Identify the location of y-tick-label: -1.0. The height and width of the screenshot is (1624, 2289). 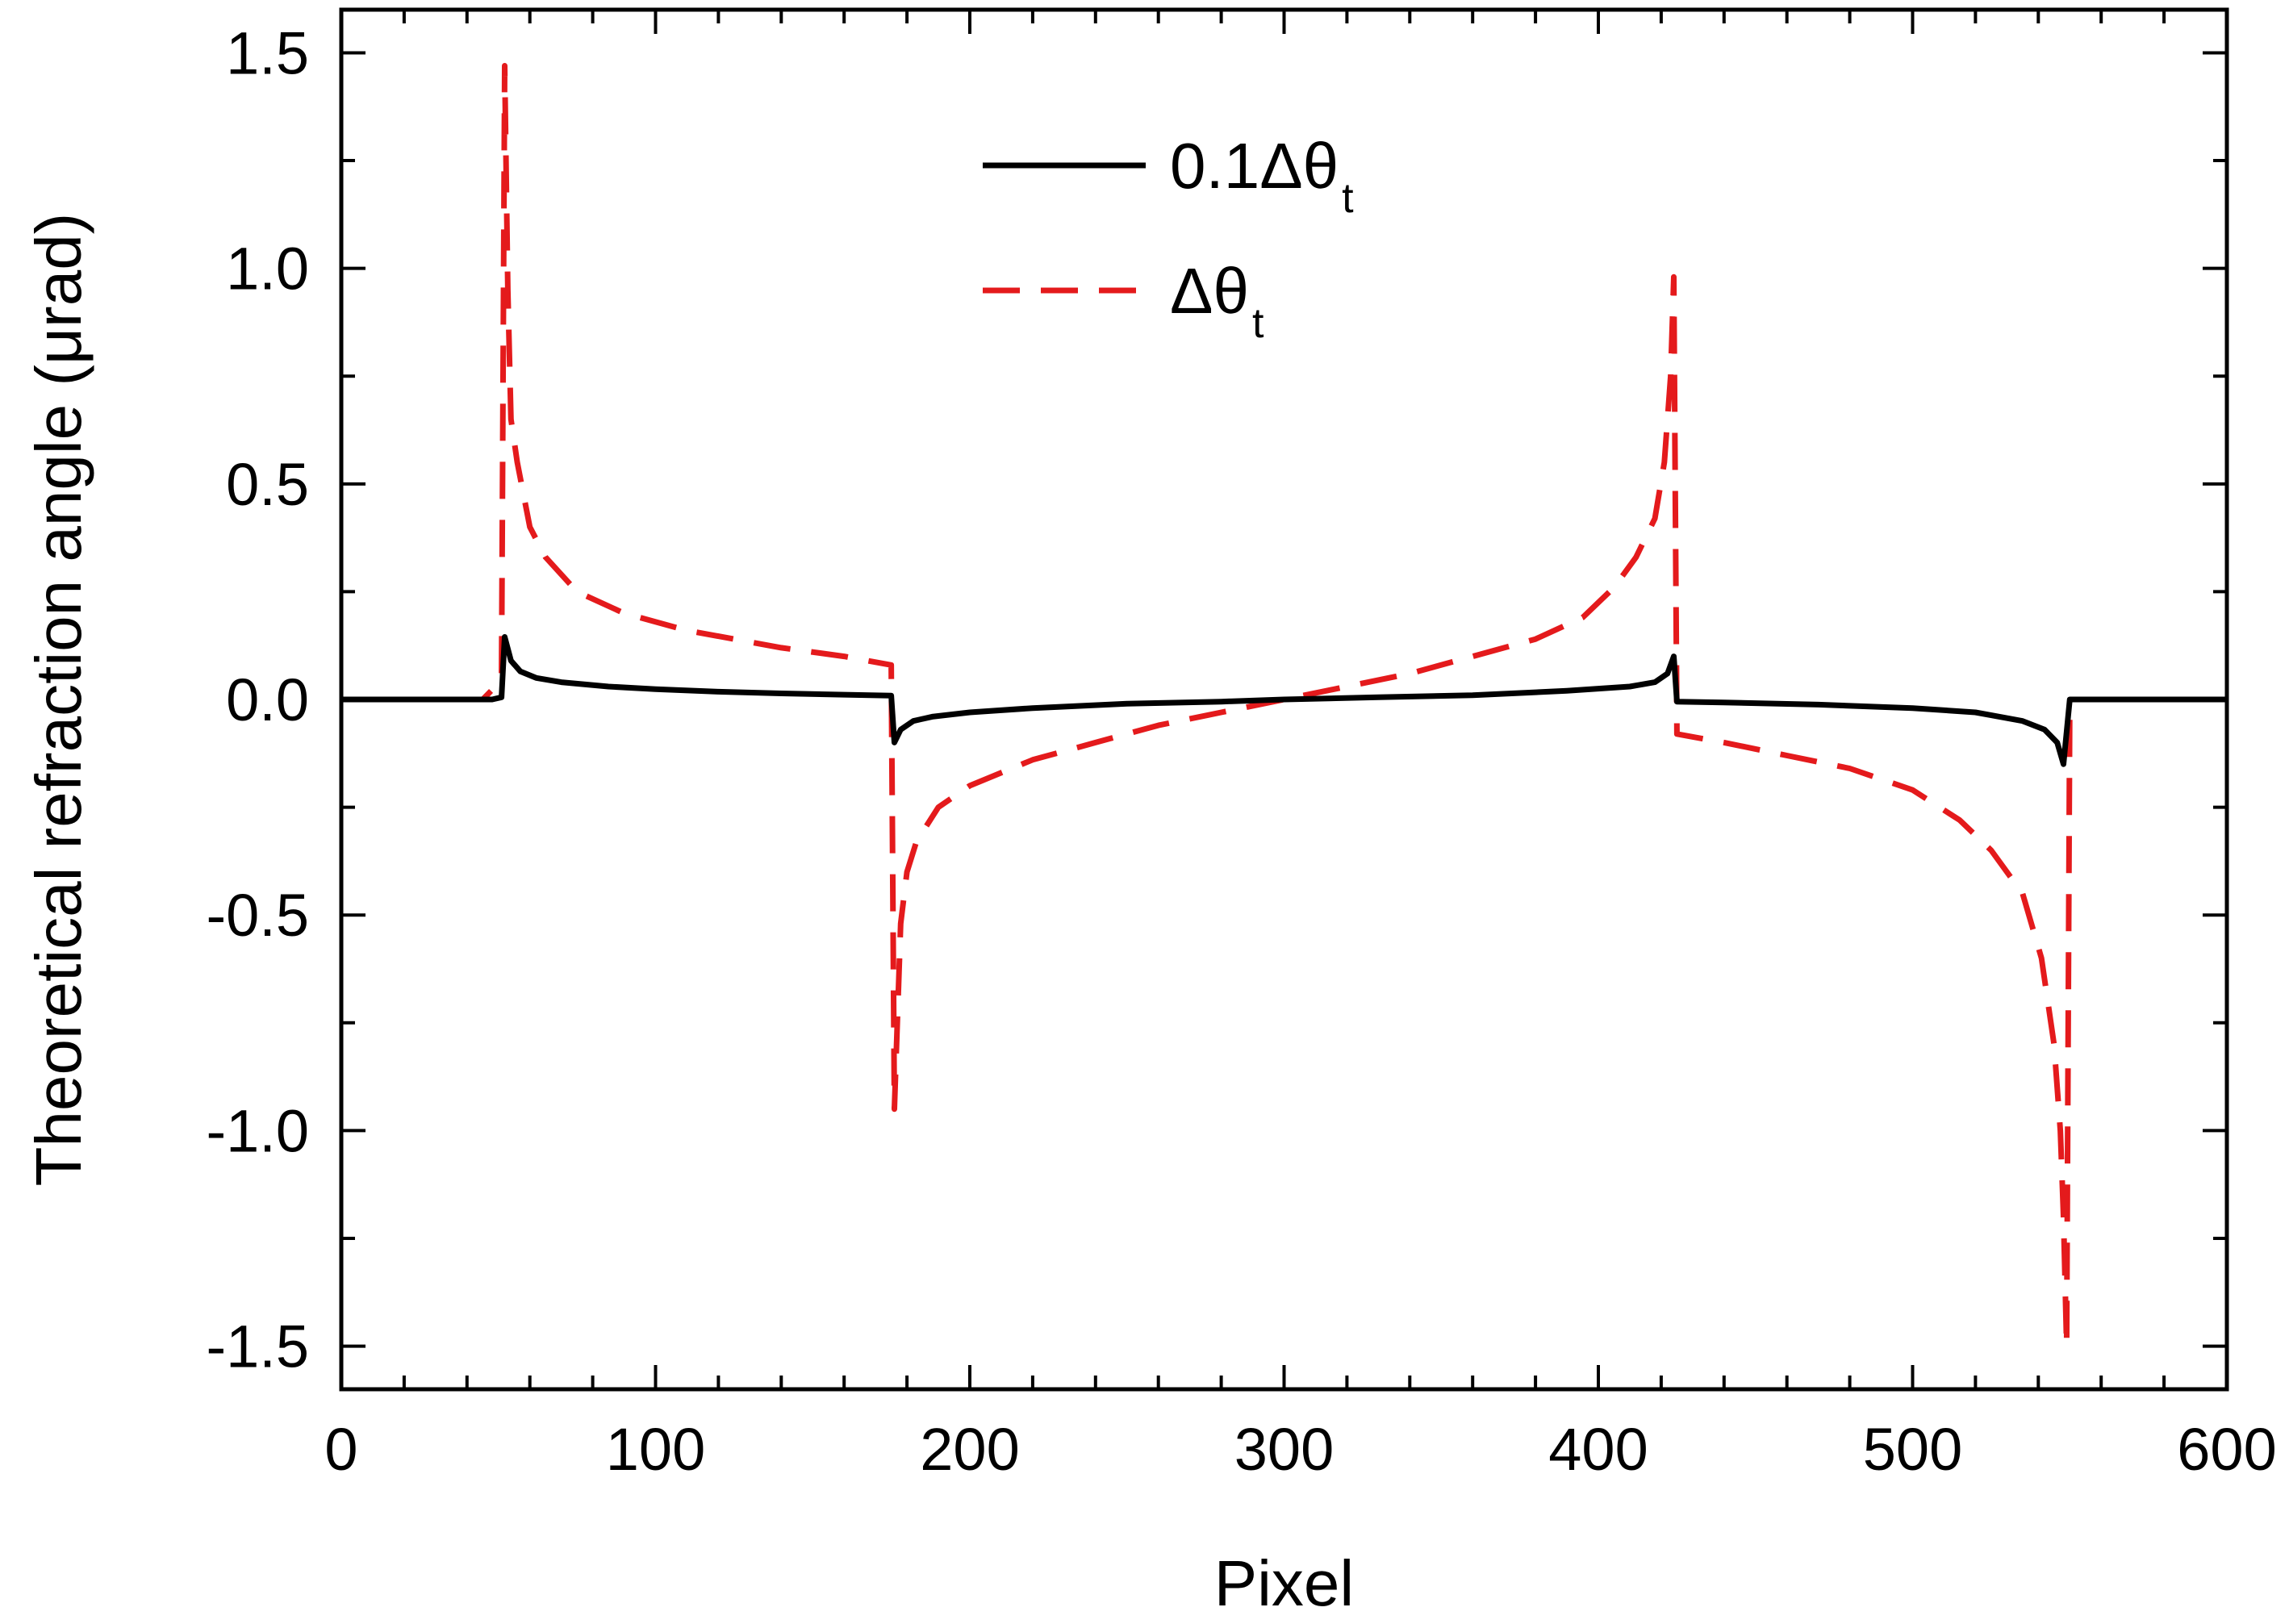
(257, 1130).